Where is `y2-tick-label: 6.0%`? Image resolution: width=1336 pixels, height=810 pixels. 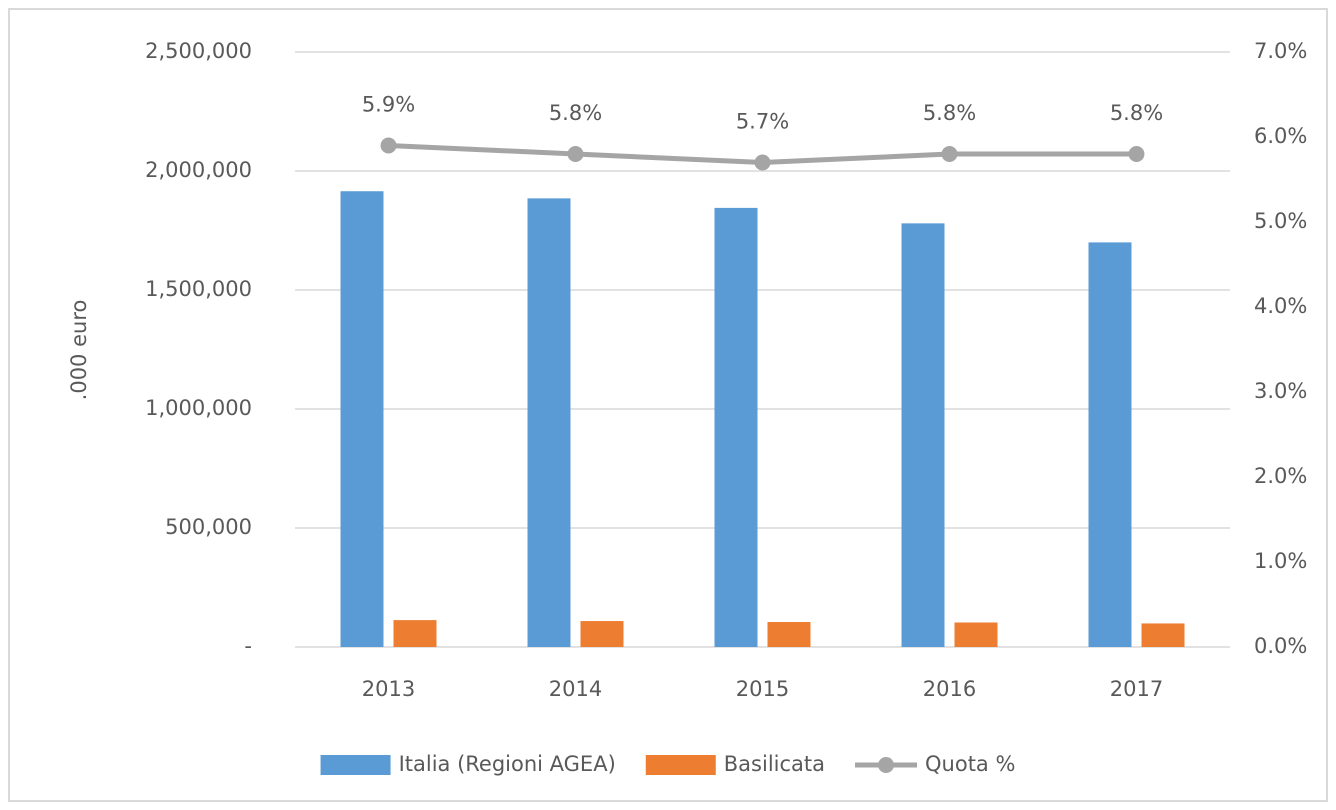
y2-tick-label: 6.0% is located at coordinates (1280, 136).